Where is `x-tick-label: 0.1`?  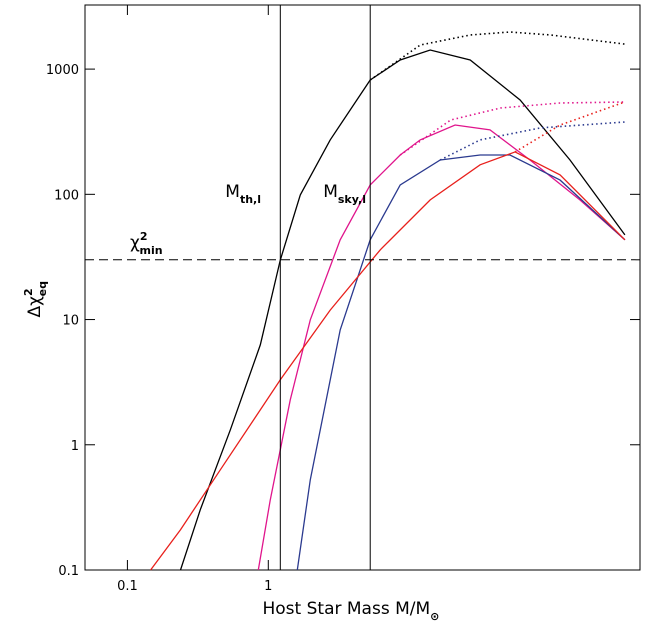
x-tick-label: 0.1 is located at coordinates (127, 586).